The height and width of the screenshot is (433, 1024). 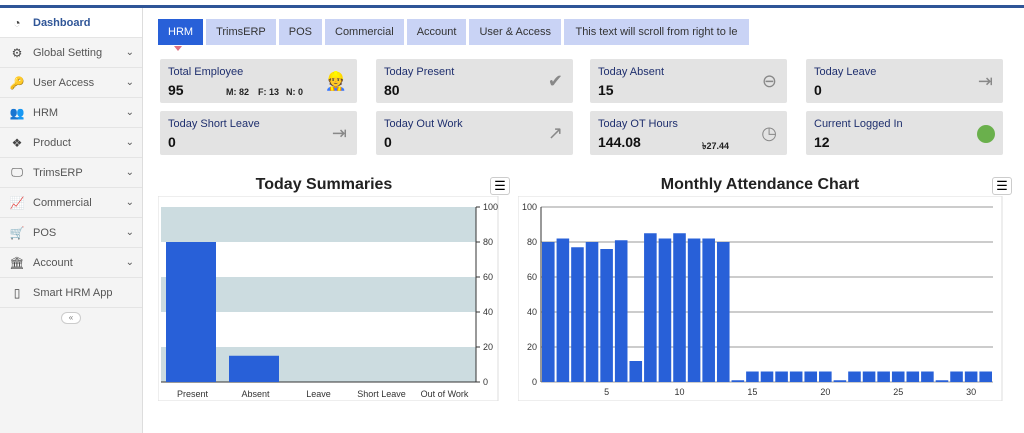 I want to click on stat-card-today-ot-hours: Today OT Hours 144.08 ৳27.44 ◷, so click(x=688, y=133).